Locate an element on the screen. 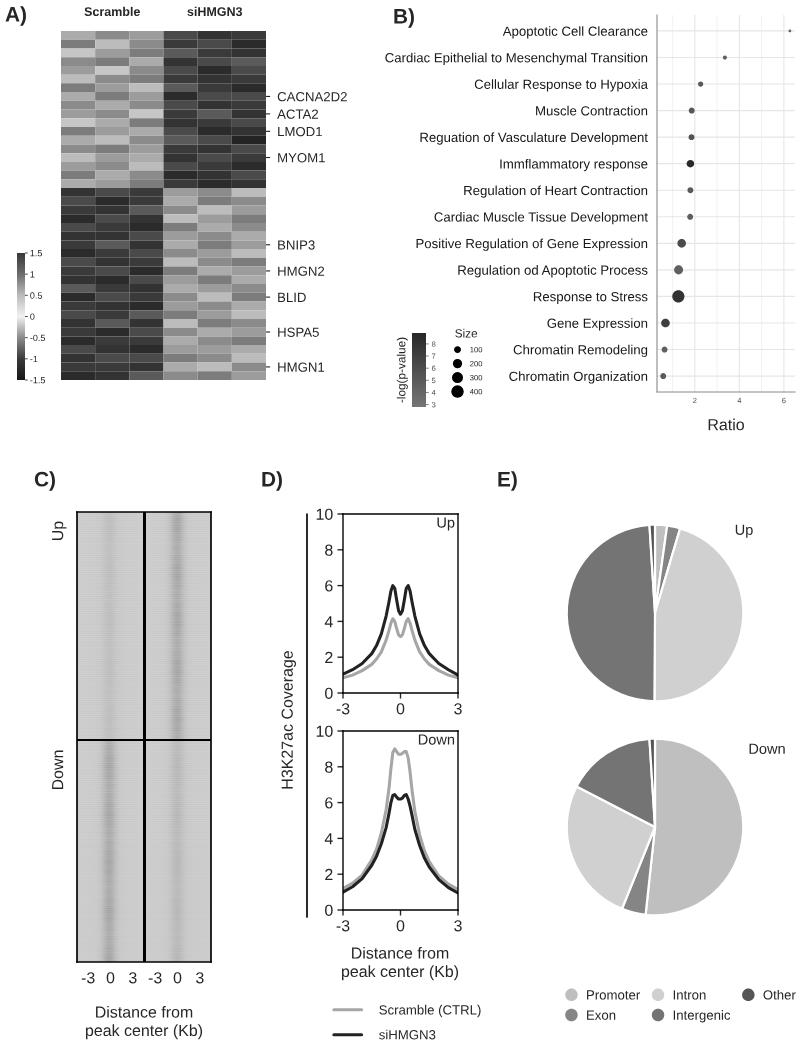  color-bar-label: 0 is located at coordinates (32, 316).